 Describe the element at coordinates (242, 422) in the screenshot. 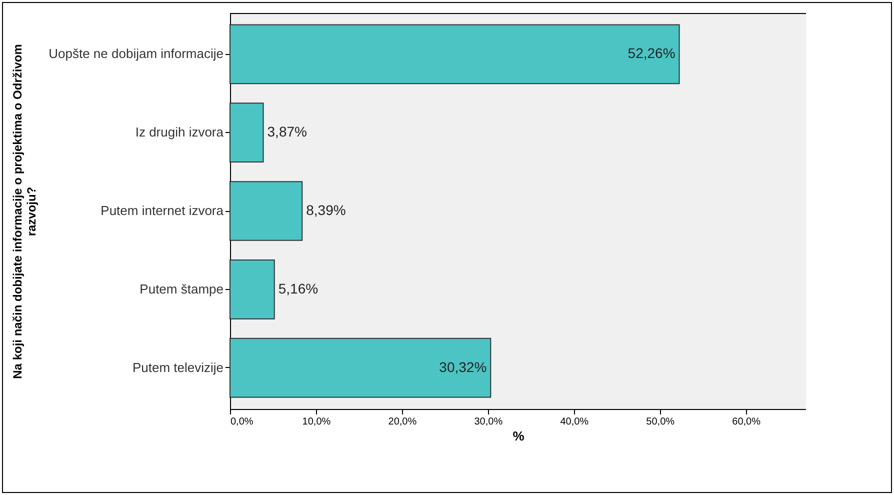

I see `x-tick-label: 0,0%` at that location.